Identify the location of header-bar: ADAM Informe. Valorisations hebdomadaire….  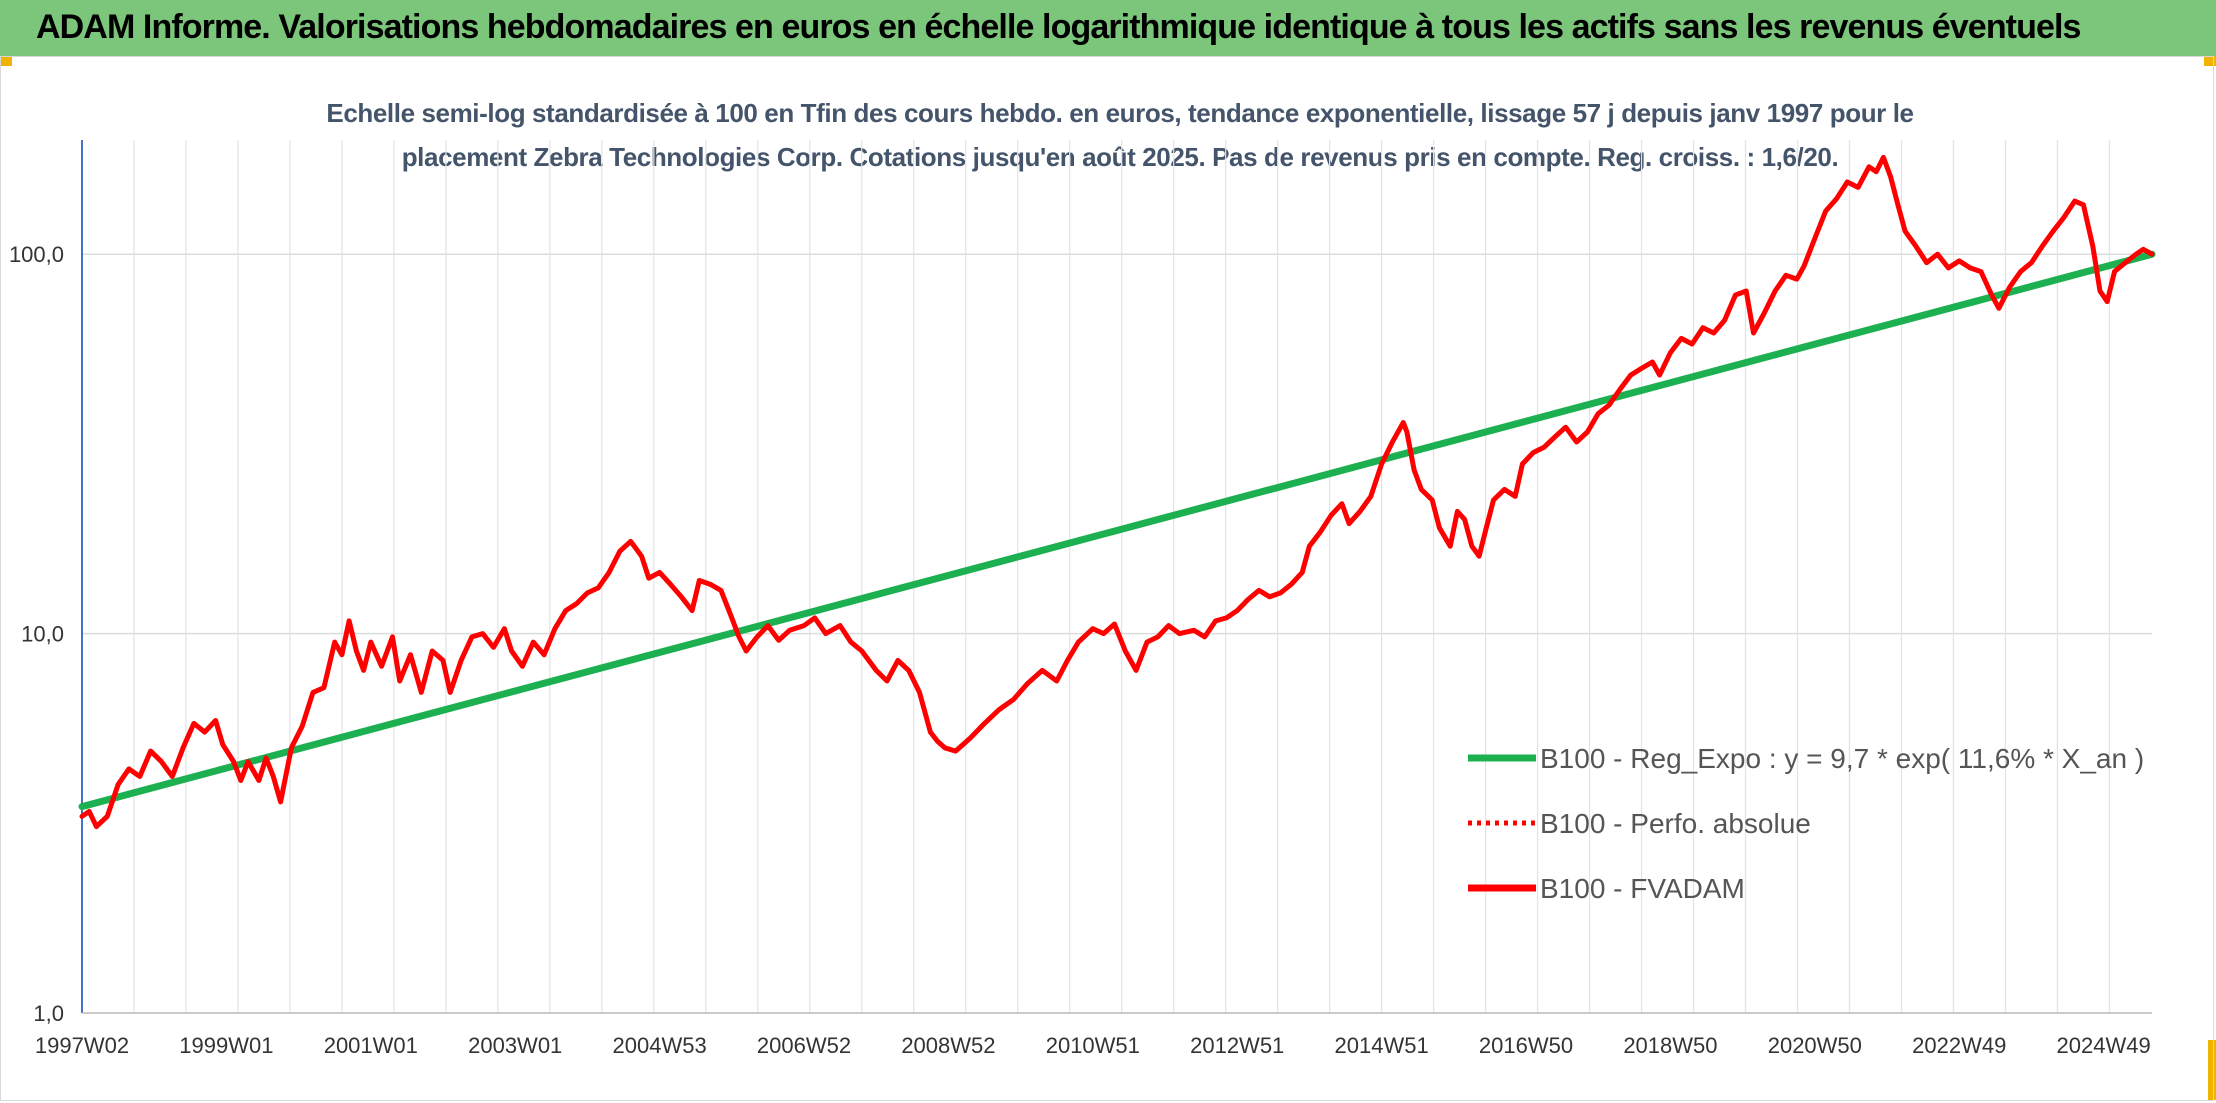
(1108, 28).